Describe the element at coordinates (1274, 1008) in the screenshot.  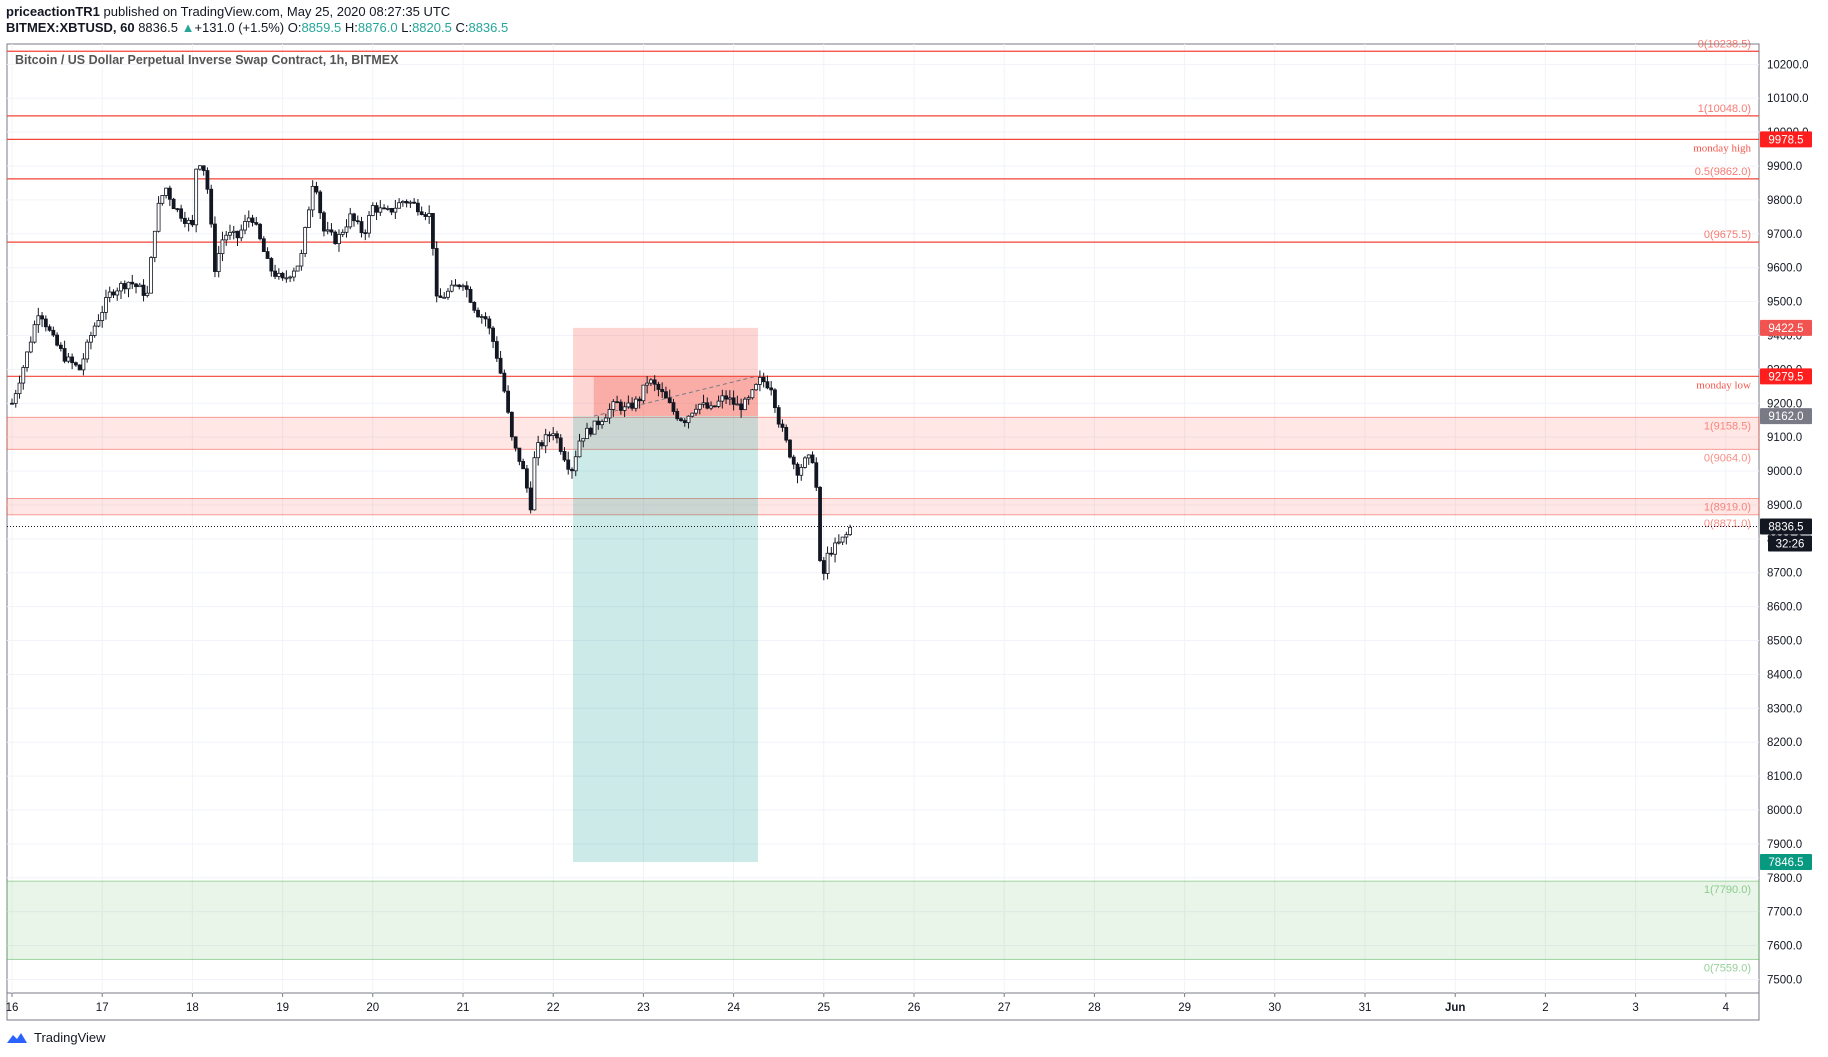
I see `time-tick-label: 30` at that location.